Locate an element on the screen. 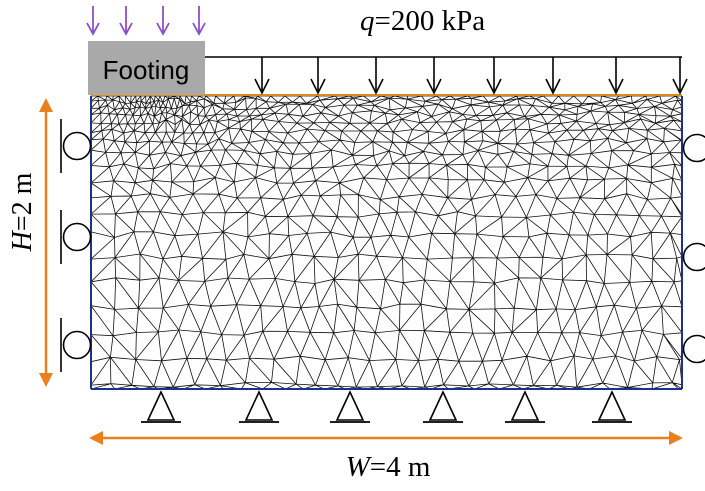  width-dimension: W=4 m is located at coordinates (386, 457).